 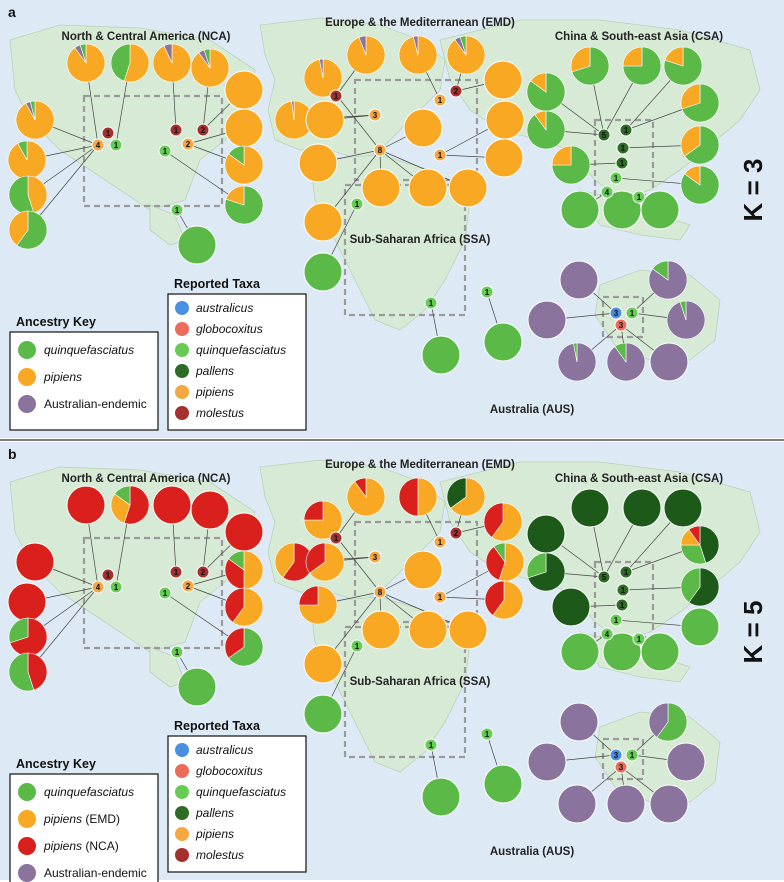 What do you see at coordinates (621, 325) in the screenshot?
I see `marker-count: 3` at bounding box center [621, 325].